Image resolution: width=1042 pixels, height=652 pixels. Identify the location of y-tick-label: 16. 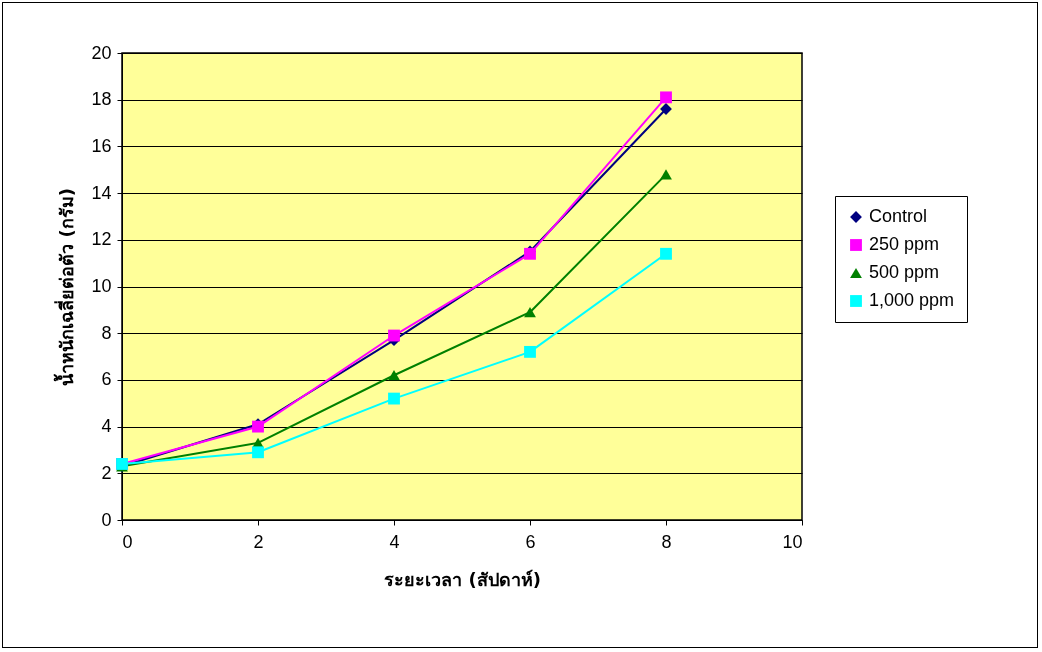
(101, 145).